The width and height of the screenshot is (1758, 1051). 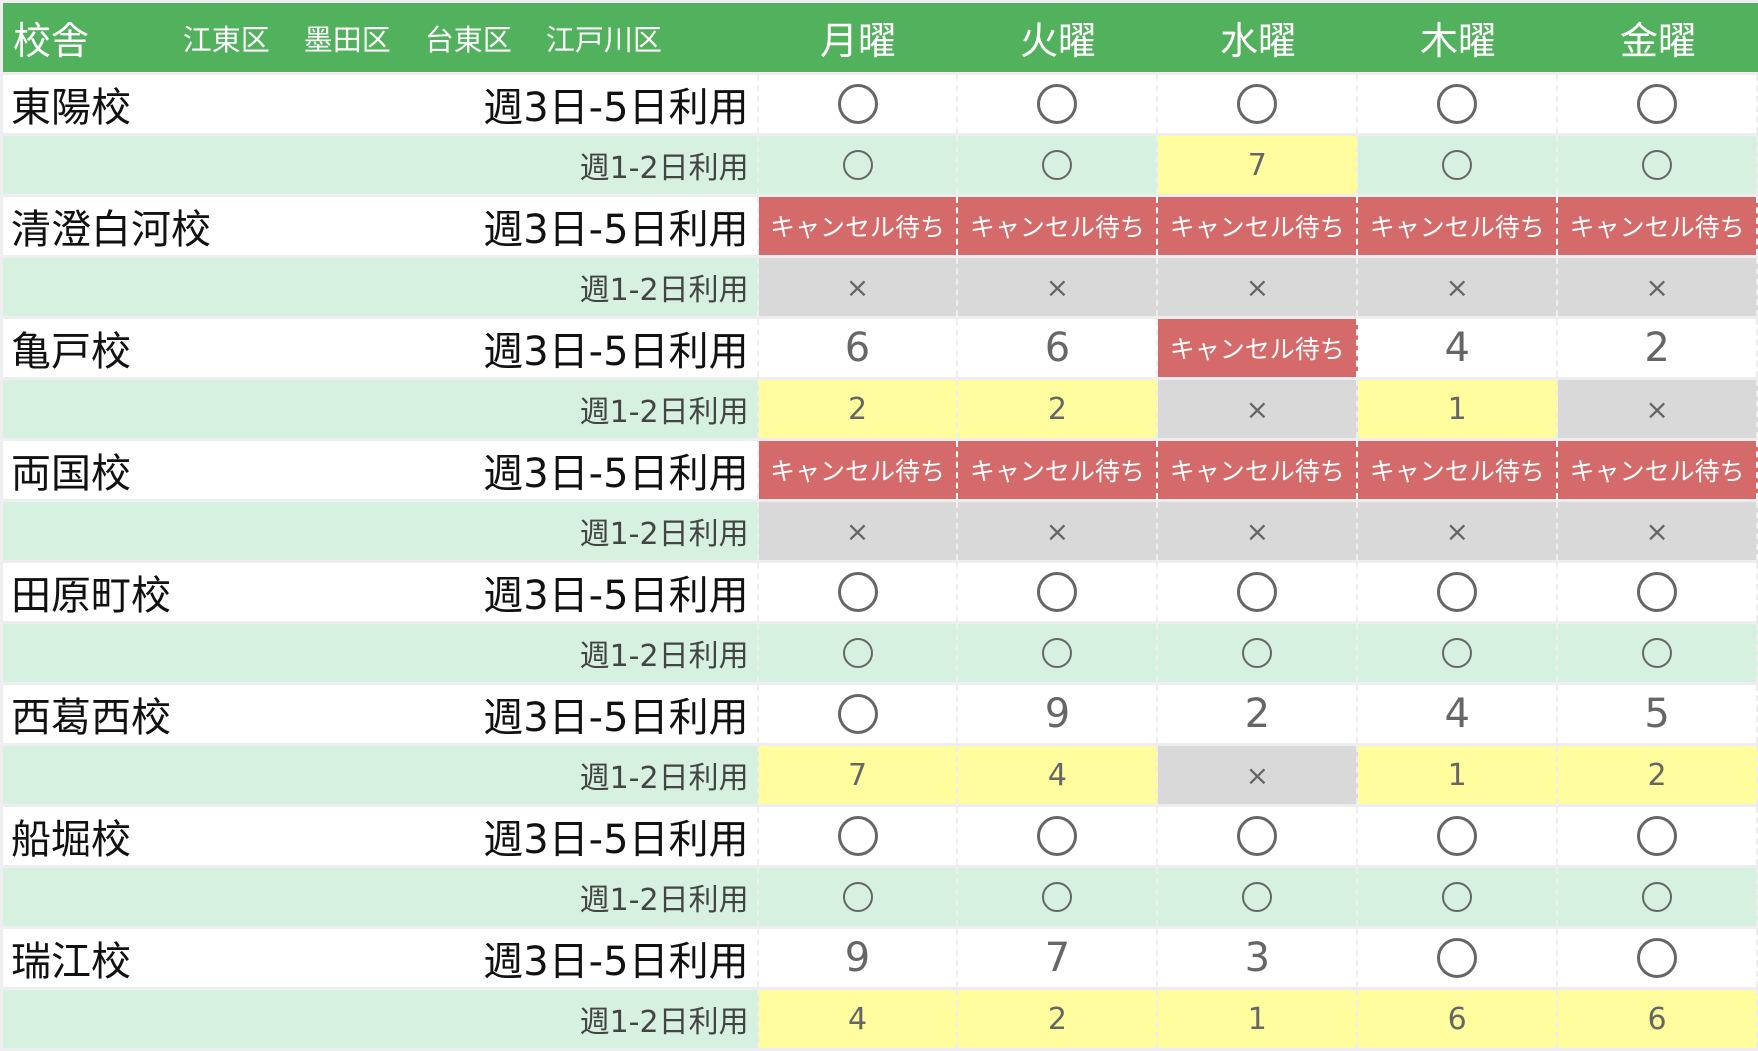 What do you see at coordinates (1058, 348) in the screenshot?
I see `seats-left-cell: 6` at bounding box center [1058, 348].